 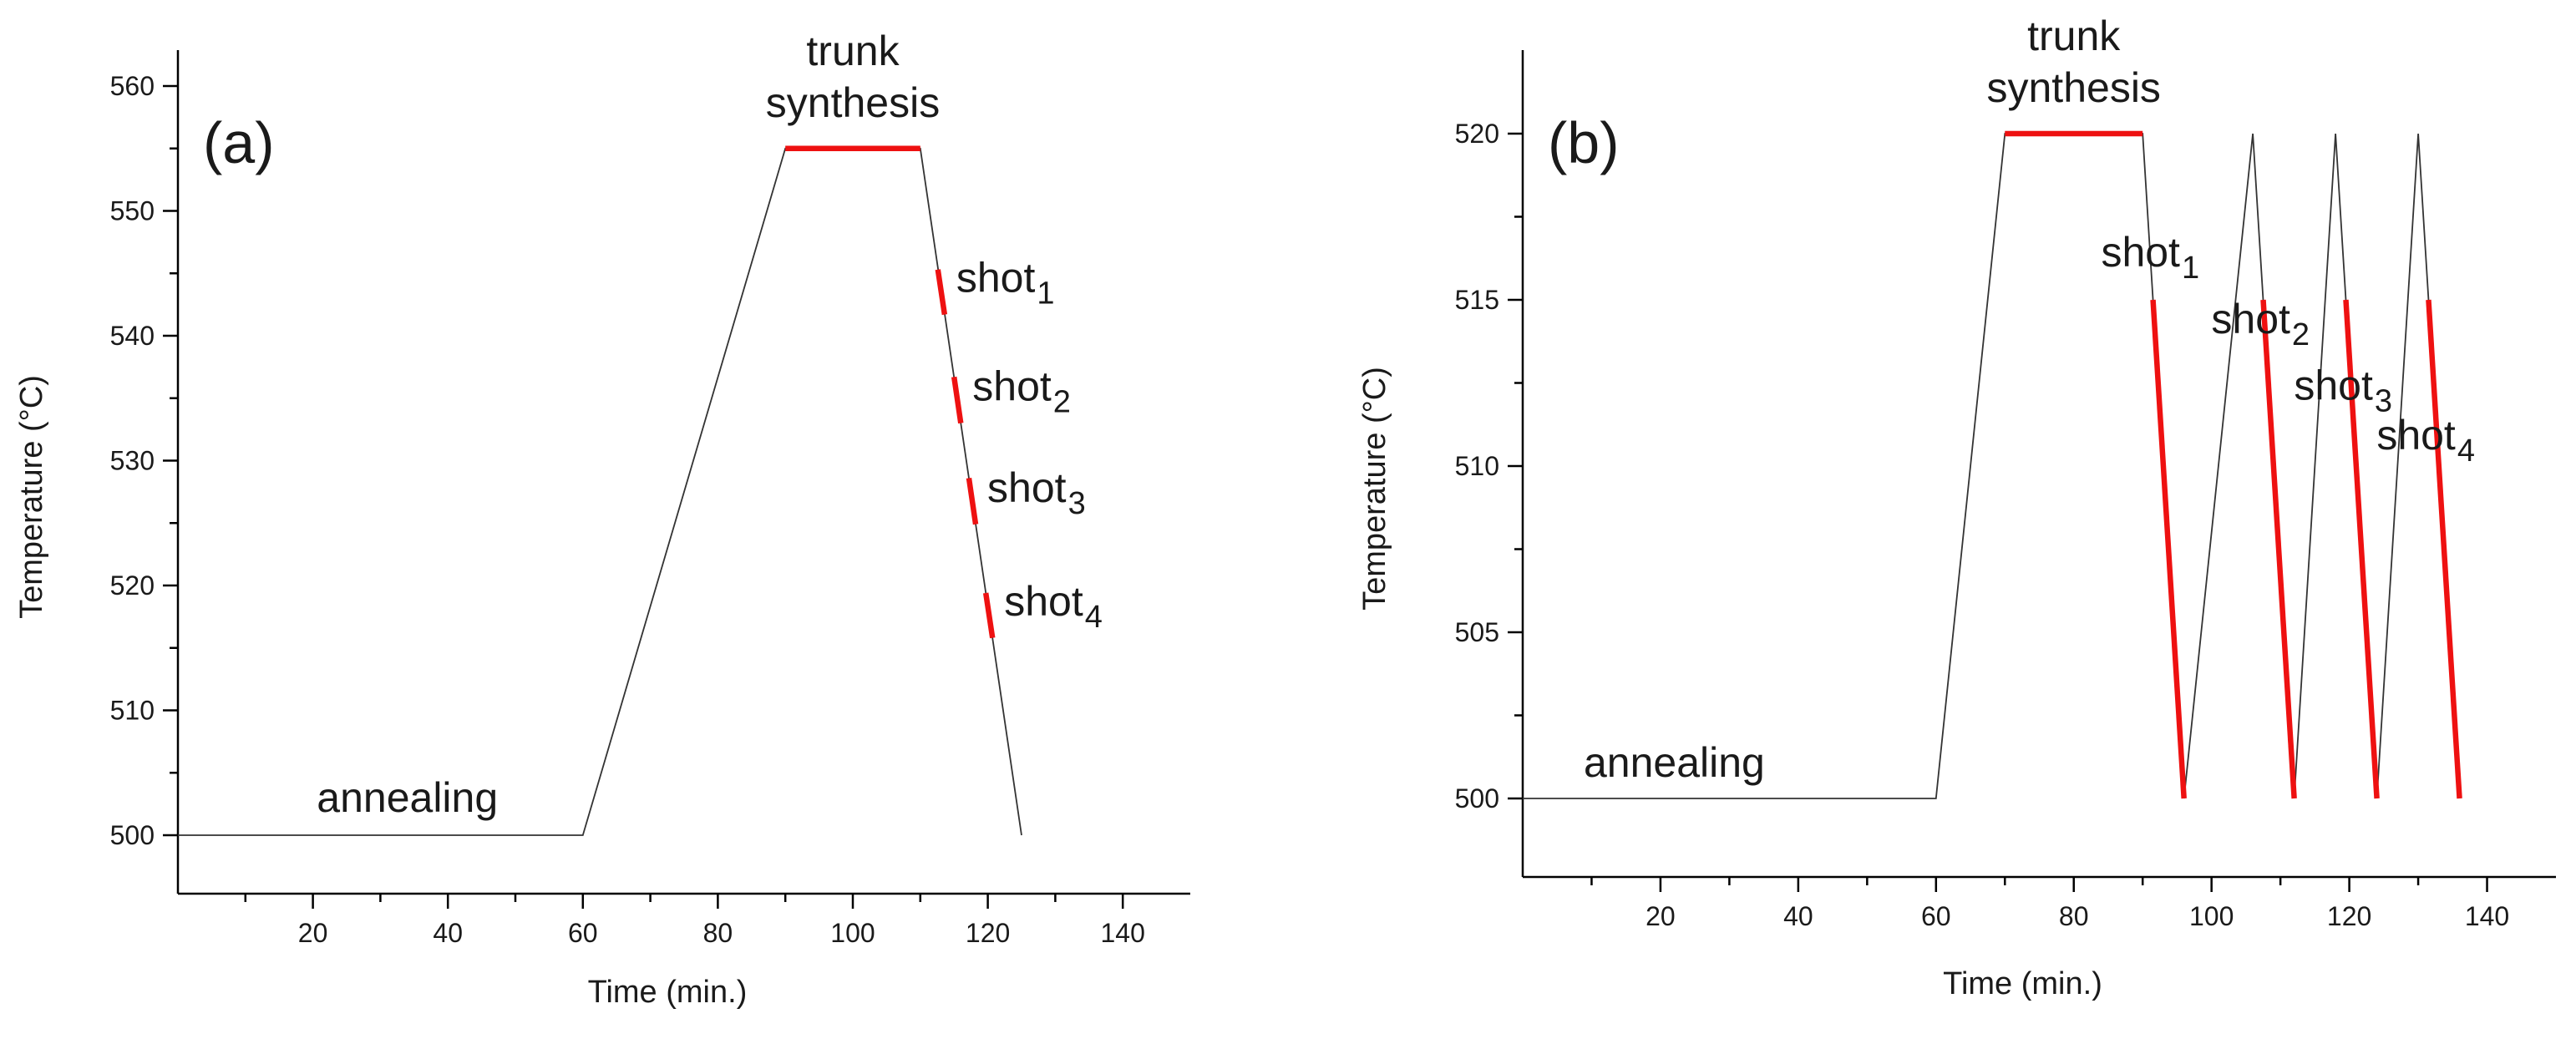 What do you see at coordinates (239, 143) in the screenshot?
I see `panel-label: (a)` at bounding box center [239, 143].